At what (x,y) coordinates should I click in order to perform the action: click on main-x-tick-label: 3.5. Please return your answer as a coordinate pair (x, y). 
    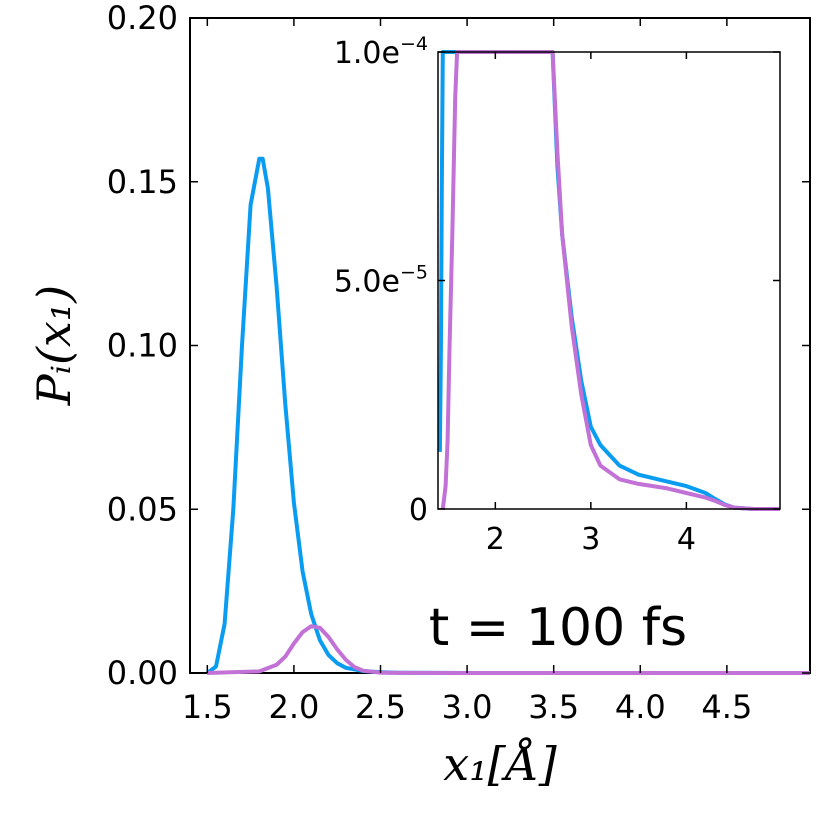
    Looking at the image, I should click on (553, 707).